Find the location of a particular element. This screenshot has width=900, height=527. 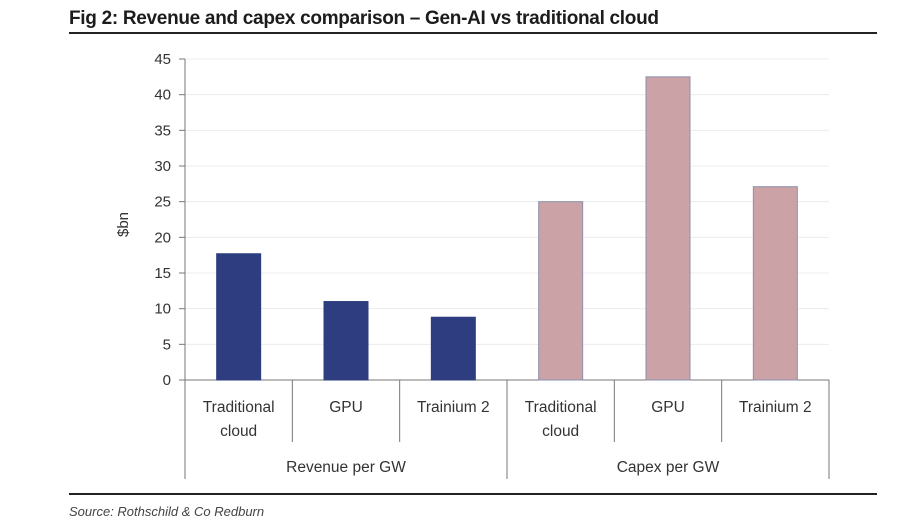

y-tick-label: 30 is located at coordinates (162, 166).